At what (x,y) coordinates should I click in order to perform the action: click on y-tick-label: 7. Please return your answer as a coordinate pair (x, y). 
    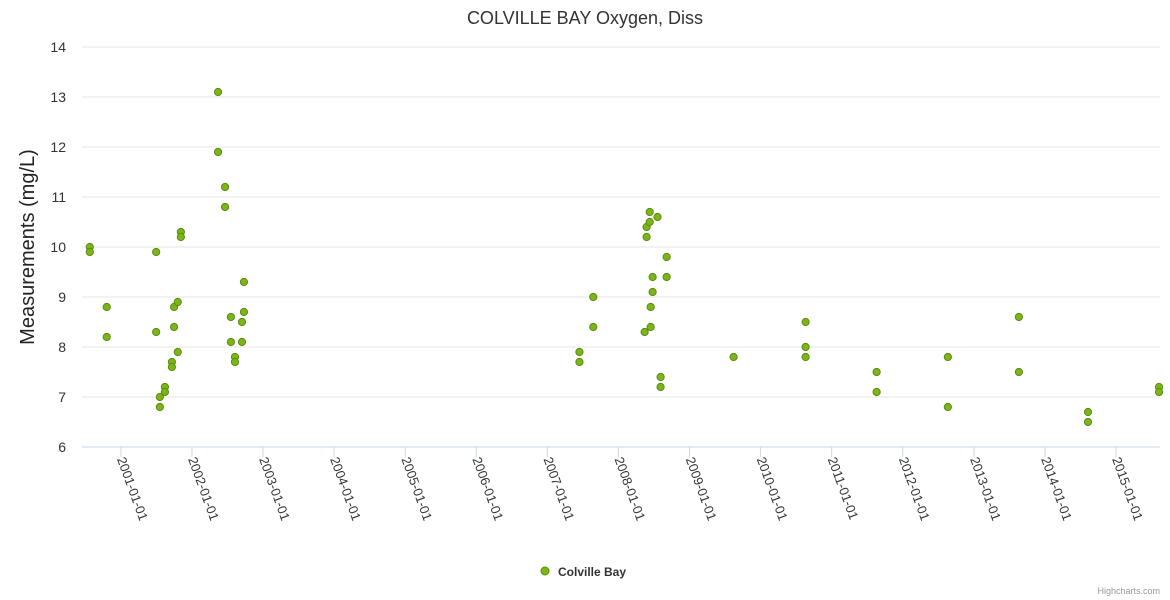
    Looking at the image, I should click on (62, 397).